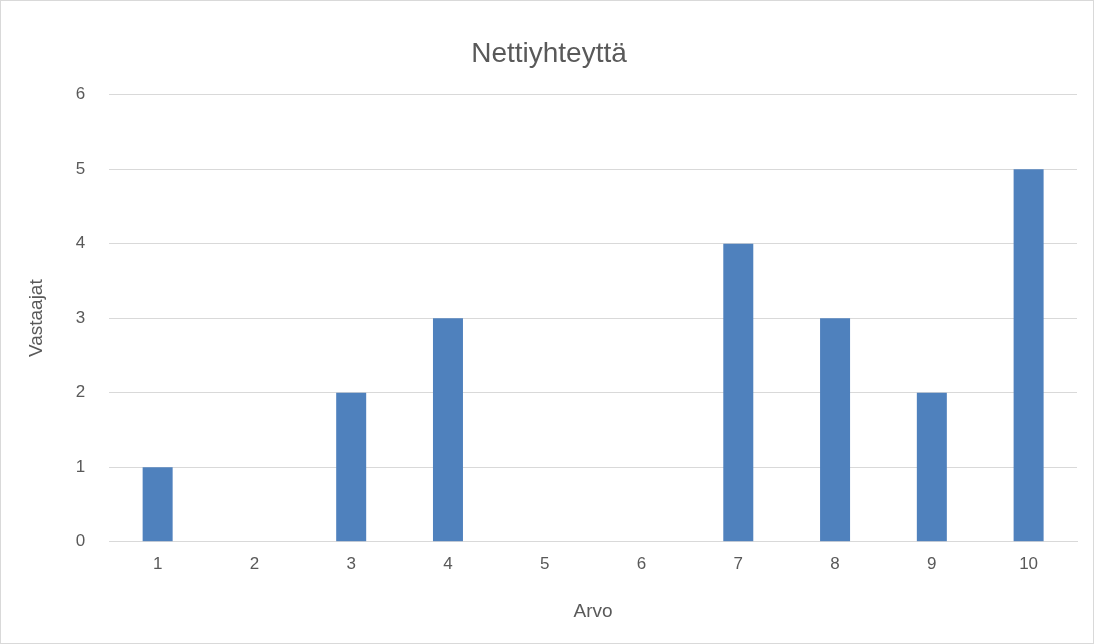 The image size is (1094, 644). What do you see at coordinates (932, 563) in the screenshot?
I see `x-tick-label: 9` at bounding box center [932, 563].